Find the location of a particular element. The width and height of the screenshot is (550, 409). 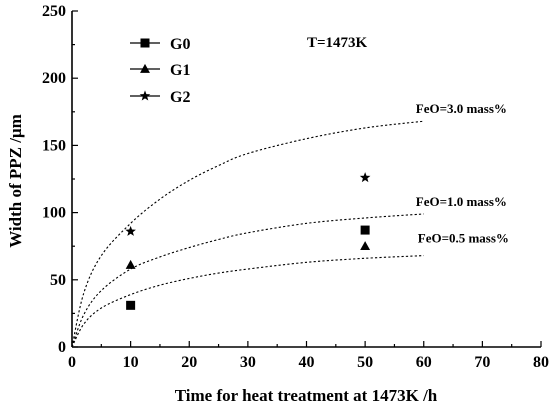

x-tick-label: 30 is located at coordinates (248, 362).